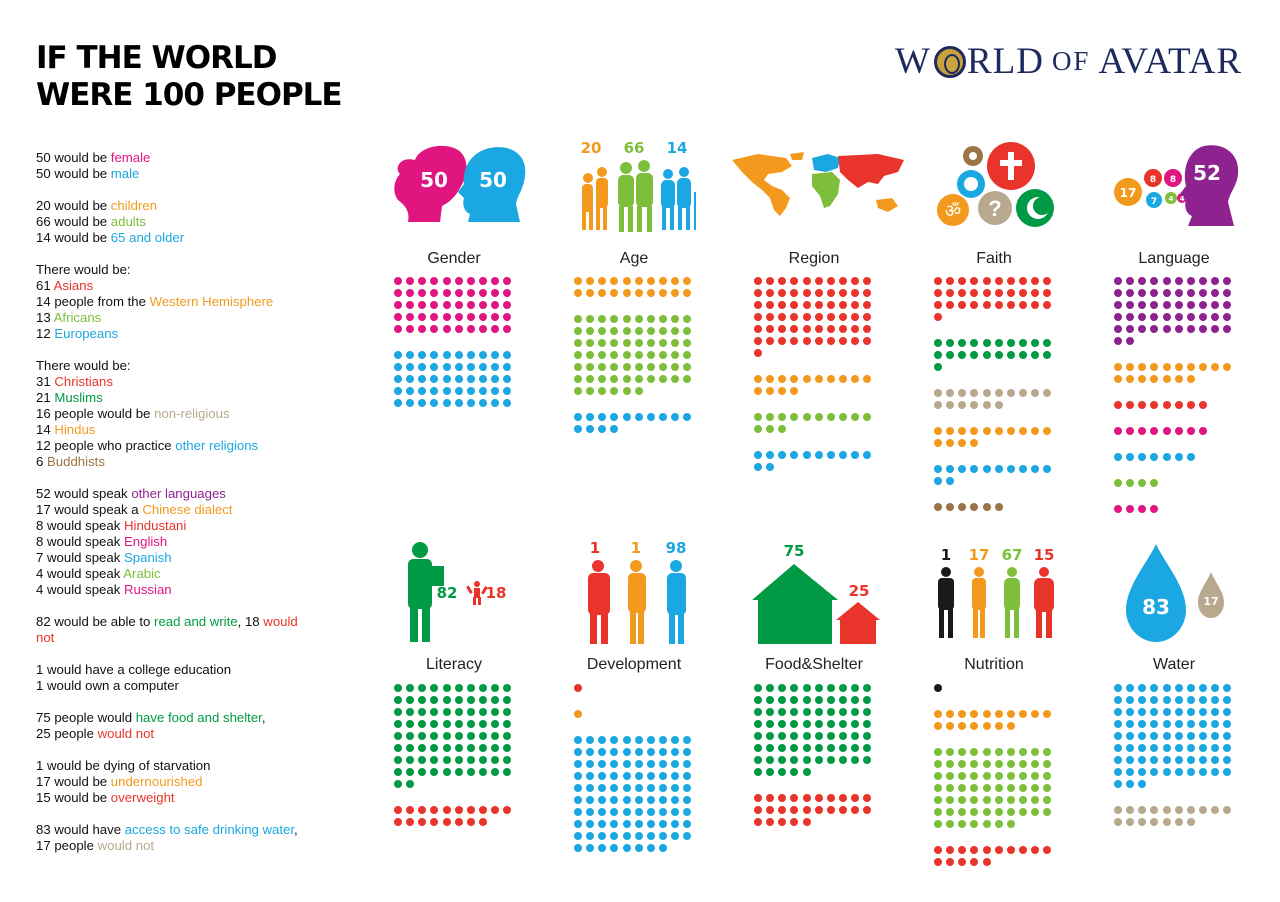 This screenshot has height=902, width=1280. Describe the element at coordinates (913, 61) in the screenshot. I see `brand-w: W` at that location.